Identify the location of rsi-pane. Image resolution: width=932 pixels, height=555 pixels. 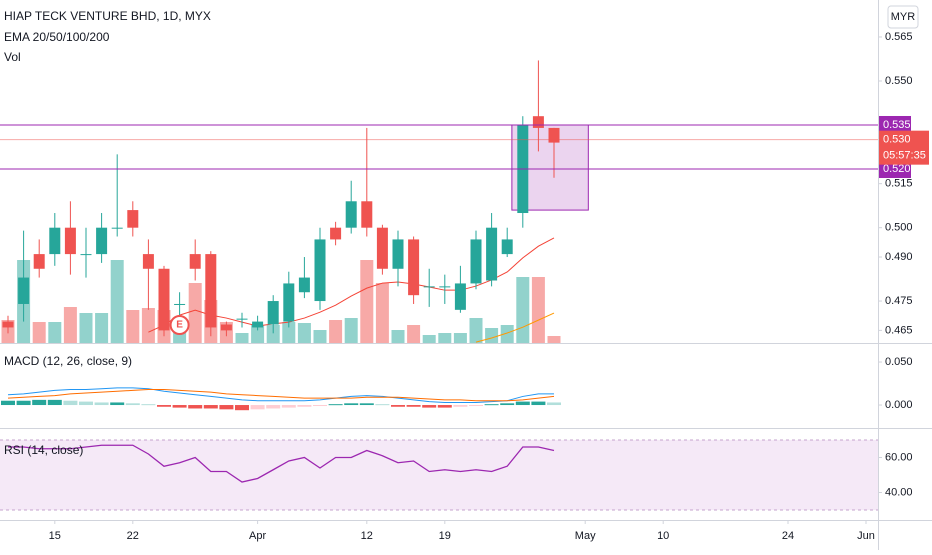
(439, 475).